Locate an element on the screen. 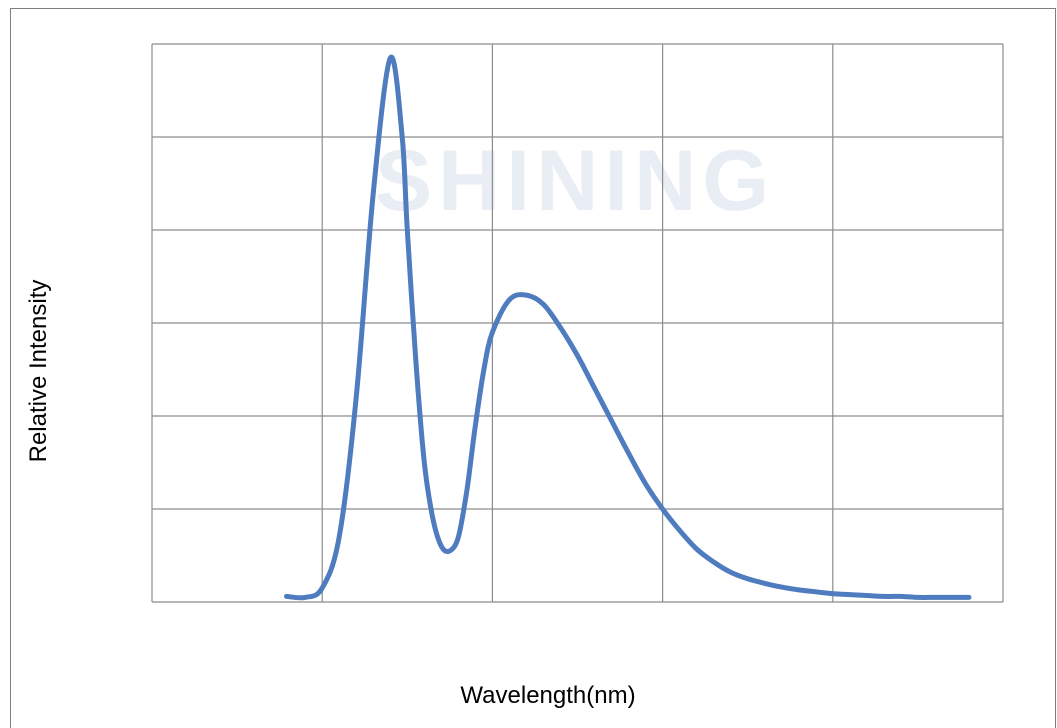  watermark: SHINING is located at coordinates (575, 181).